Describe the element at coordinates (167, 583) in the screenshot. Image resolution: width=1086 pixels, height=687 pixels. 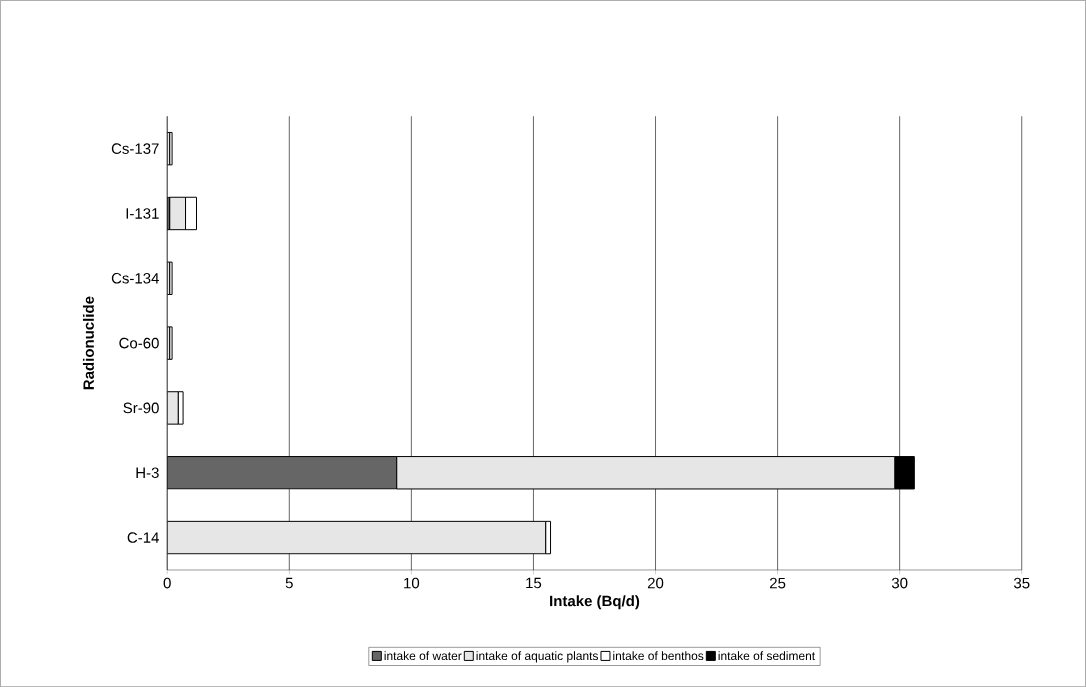
I see `x-tick-label: 0` at that location.